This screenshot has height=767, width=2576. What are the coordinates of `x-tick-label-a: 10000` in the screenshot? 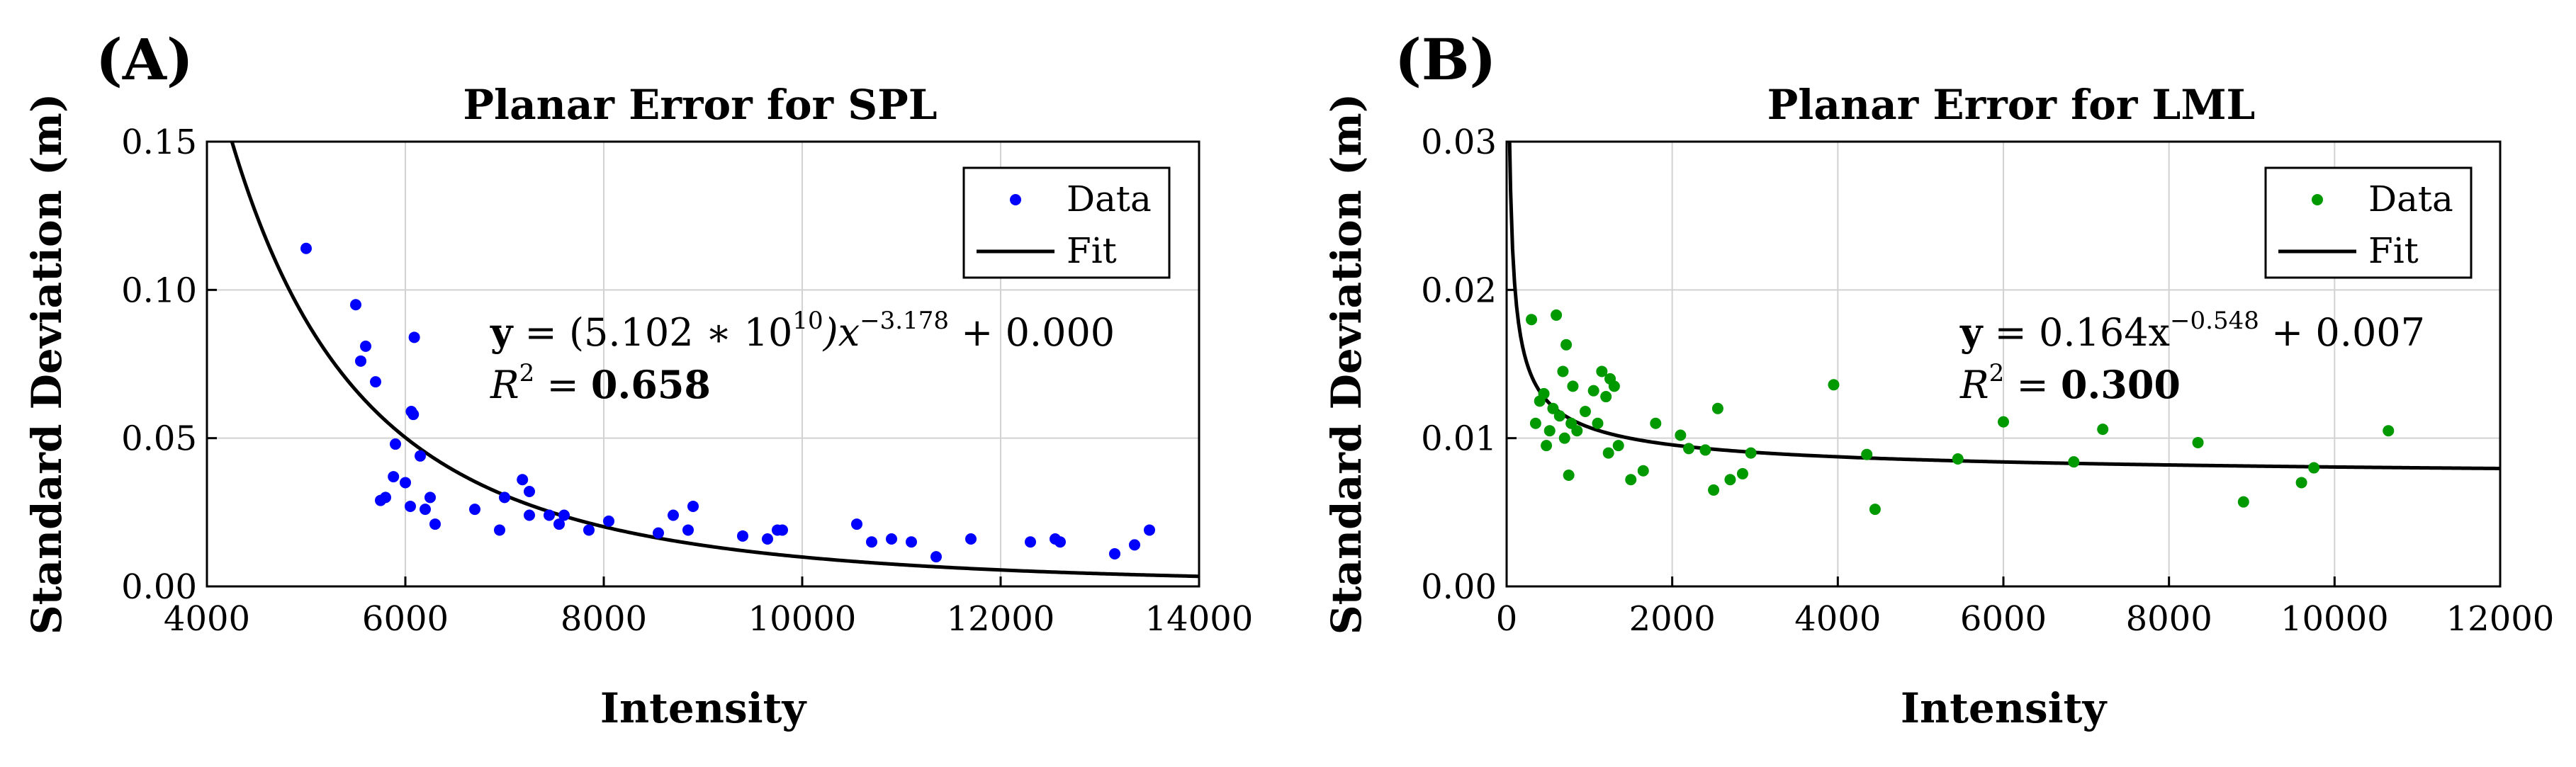 It's located at (802, 619).